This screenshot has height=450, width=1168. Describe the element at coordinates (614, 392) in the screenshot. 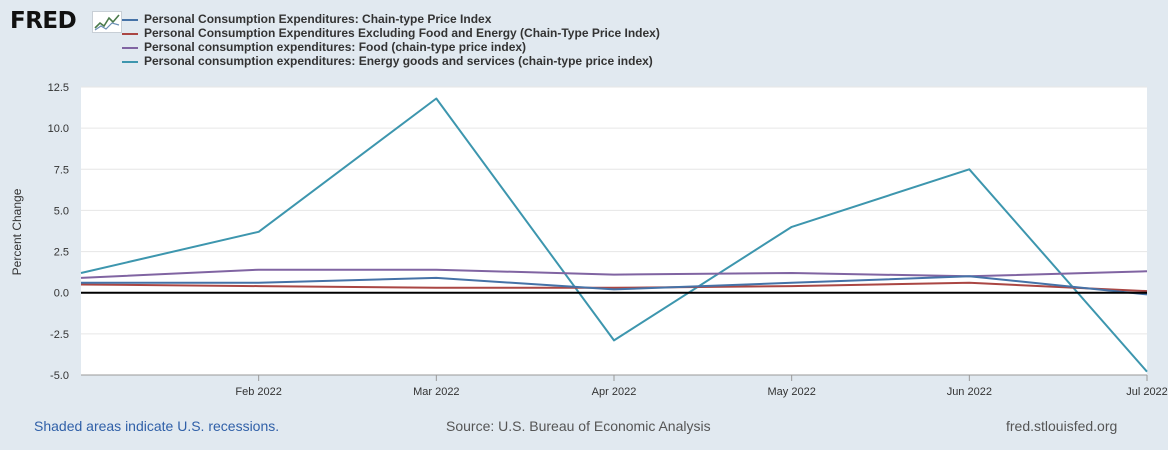

I see `x-tick-label: Apr 2022` at that location.